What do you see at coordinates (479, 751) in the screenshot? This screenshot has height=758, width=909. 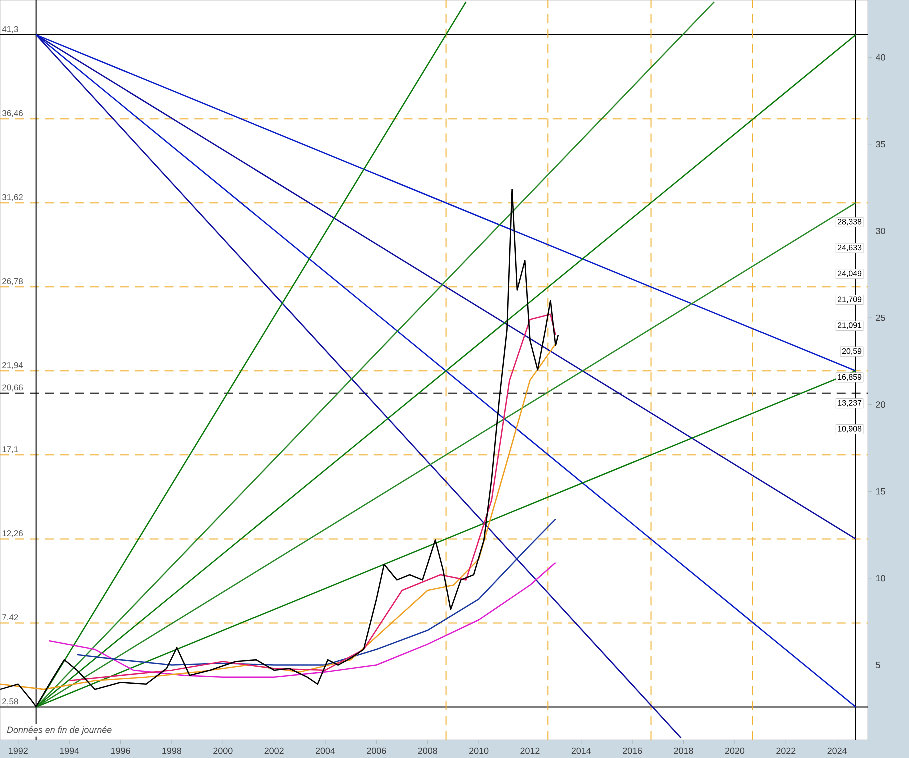 I see `x-tick-label: 2010` at bounding box center [479, 751].